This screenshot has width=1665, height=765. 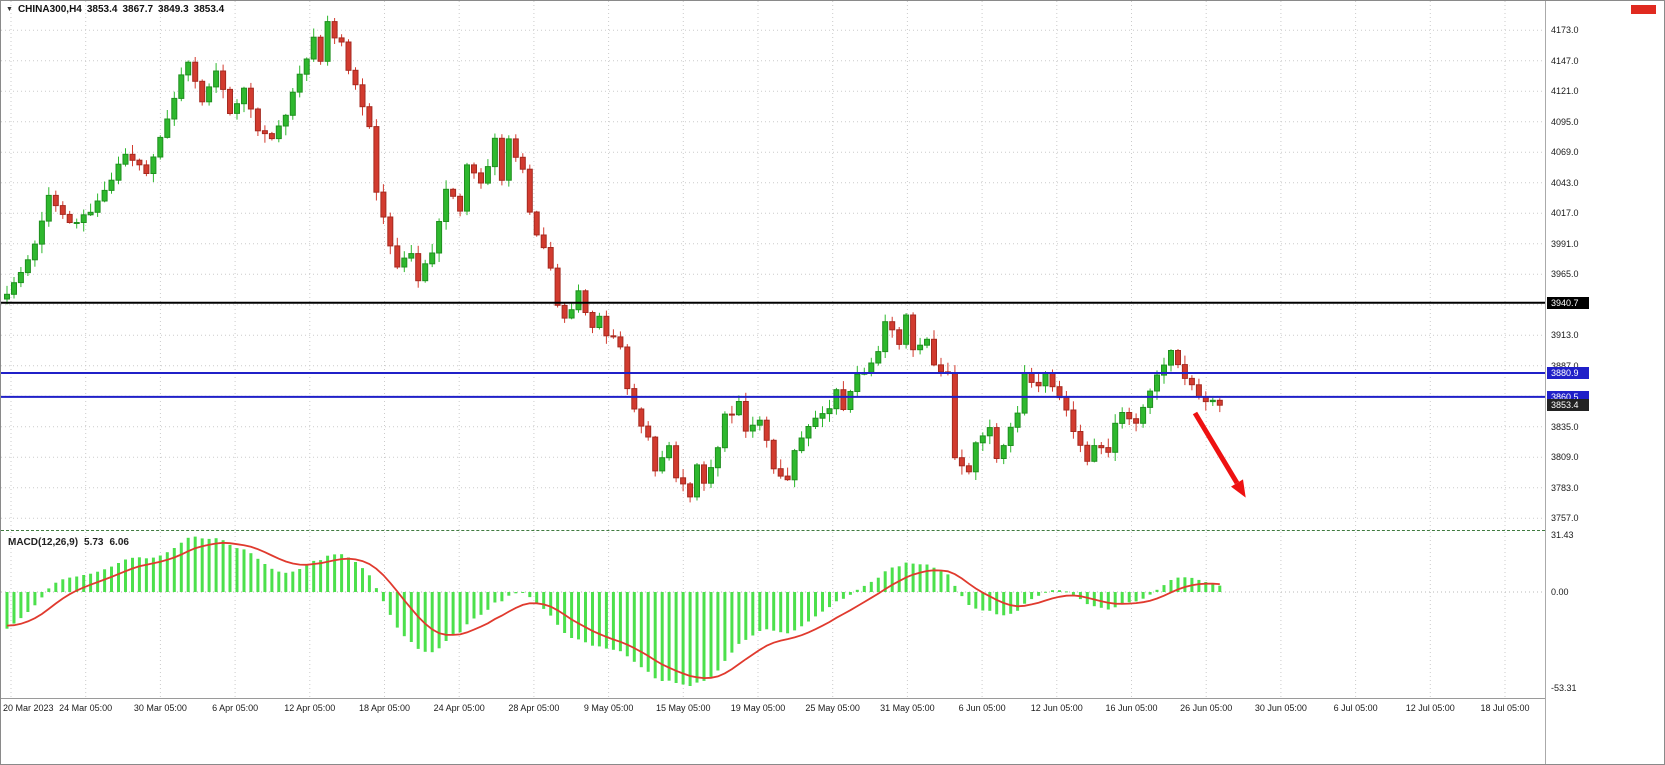 I want to click on price-tick-label: 3991.0, so click(x=1565, y=243).